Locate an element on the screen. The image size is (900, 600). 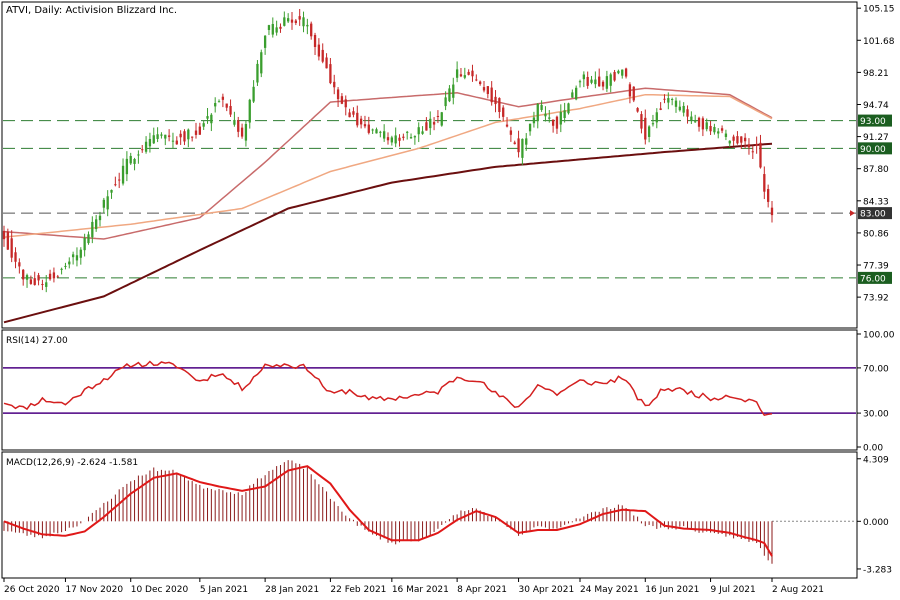
rsi-y-tick-label: 70.00 is located at coordinates (876, 369).